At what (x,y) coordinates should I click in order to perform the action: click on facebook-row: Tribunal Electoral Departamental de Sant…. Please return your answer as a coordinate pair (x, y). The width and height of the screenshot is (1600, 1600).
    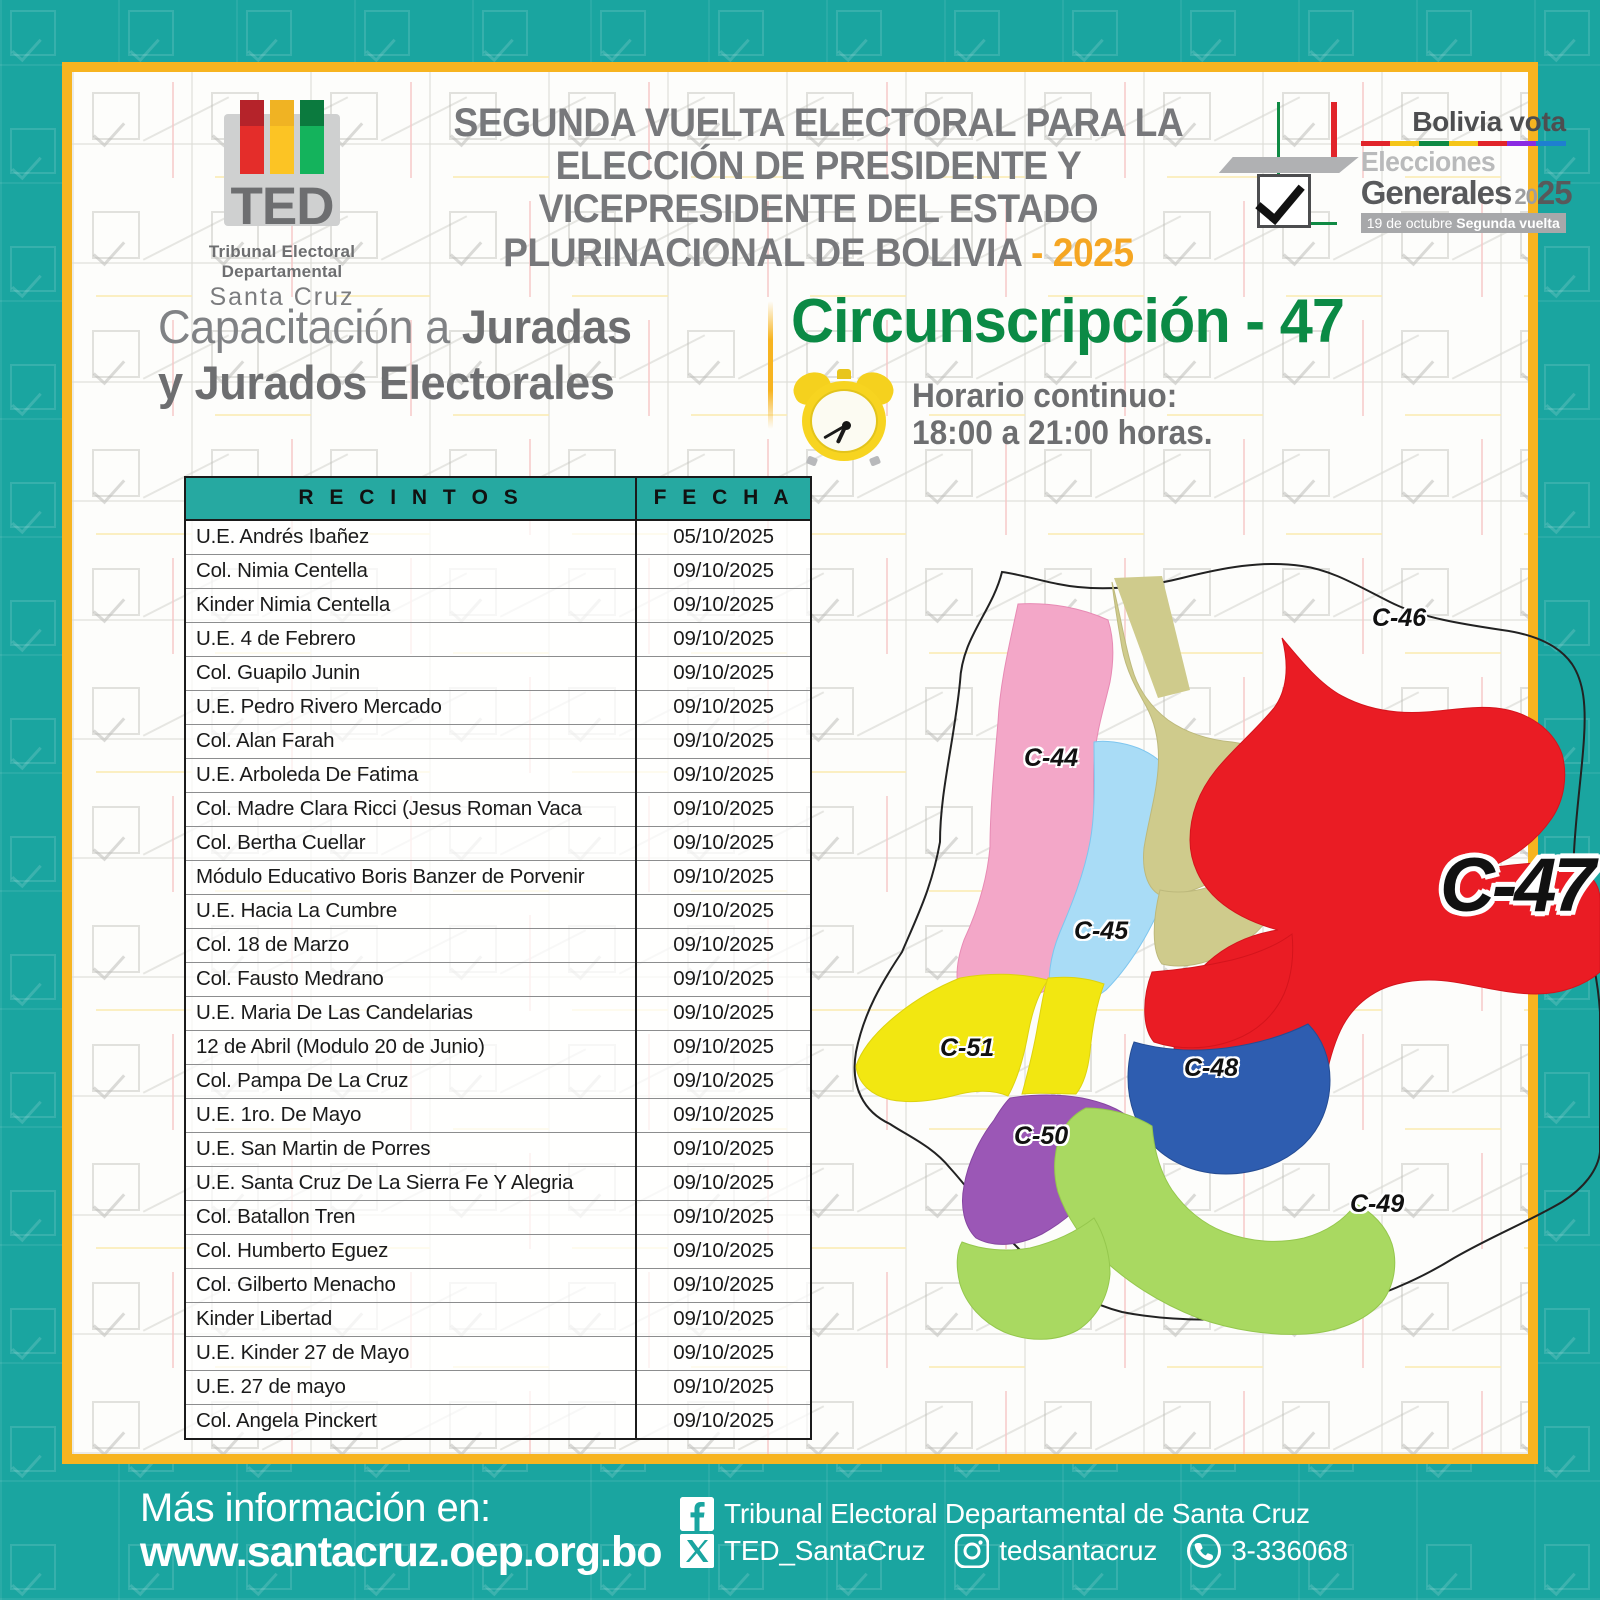
    Looking at the image, I should click on (1105, 1513).